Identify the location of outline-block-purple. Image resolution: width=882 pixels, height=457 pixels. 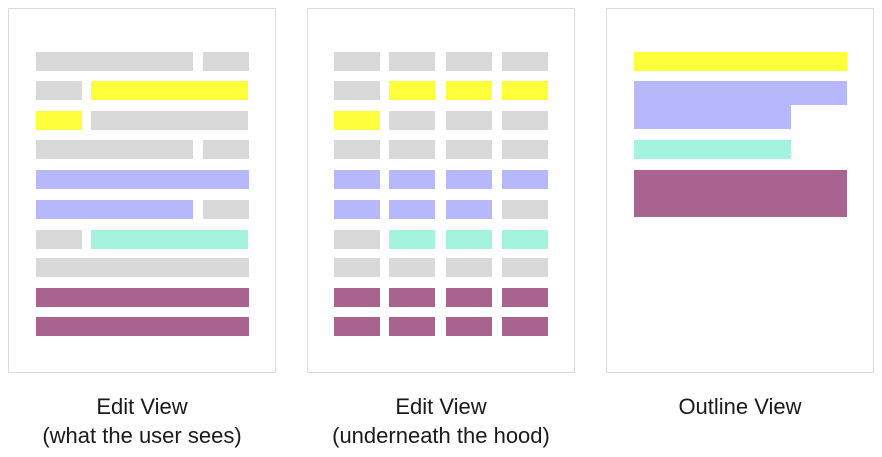
(740, 193).